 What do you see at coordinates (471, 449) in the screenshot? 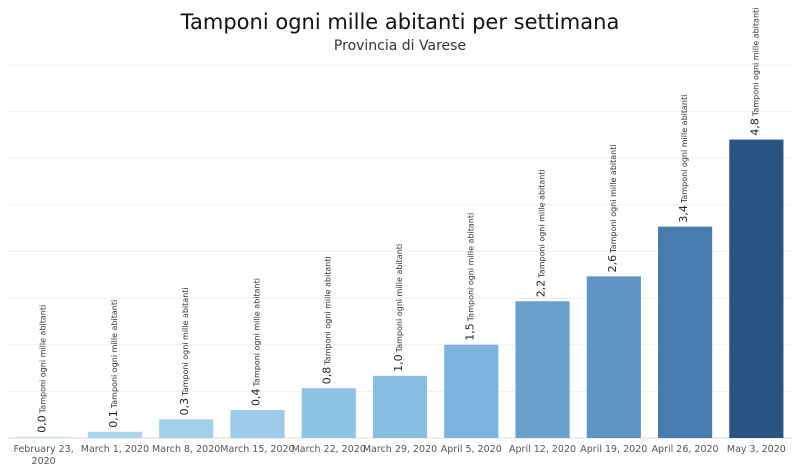
I see `x-tick-label: April 5, 2020` at bounding box center [471, 449].